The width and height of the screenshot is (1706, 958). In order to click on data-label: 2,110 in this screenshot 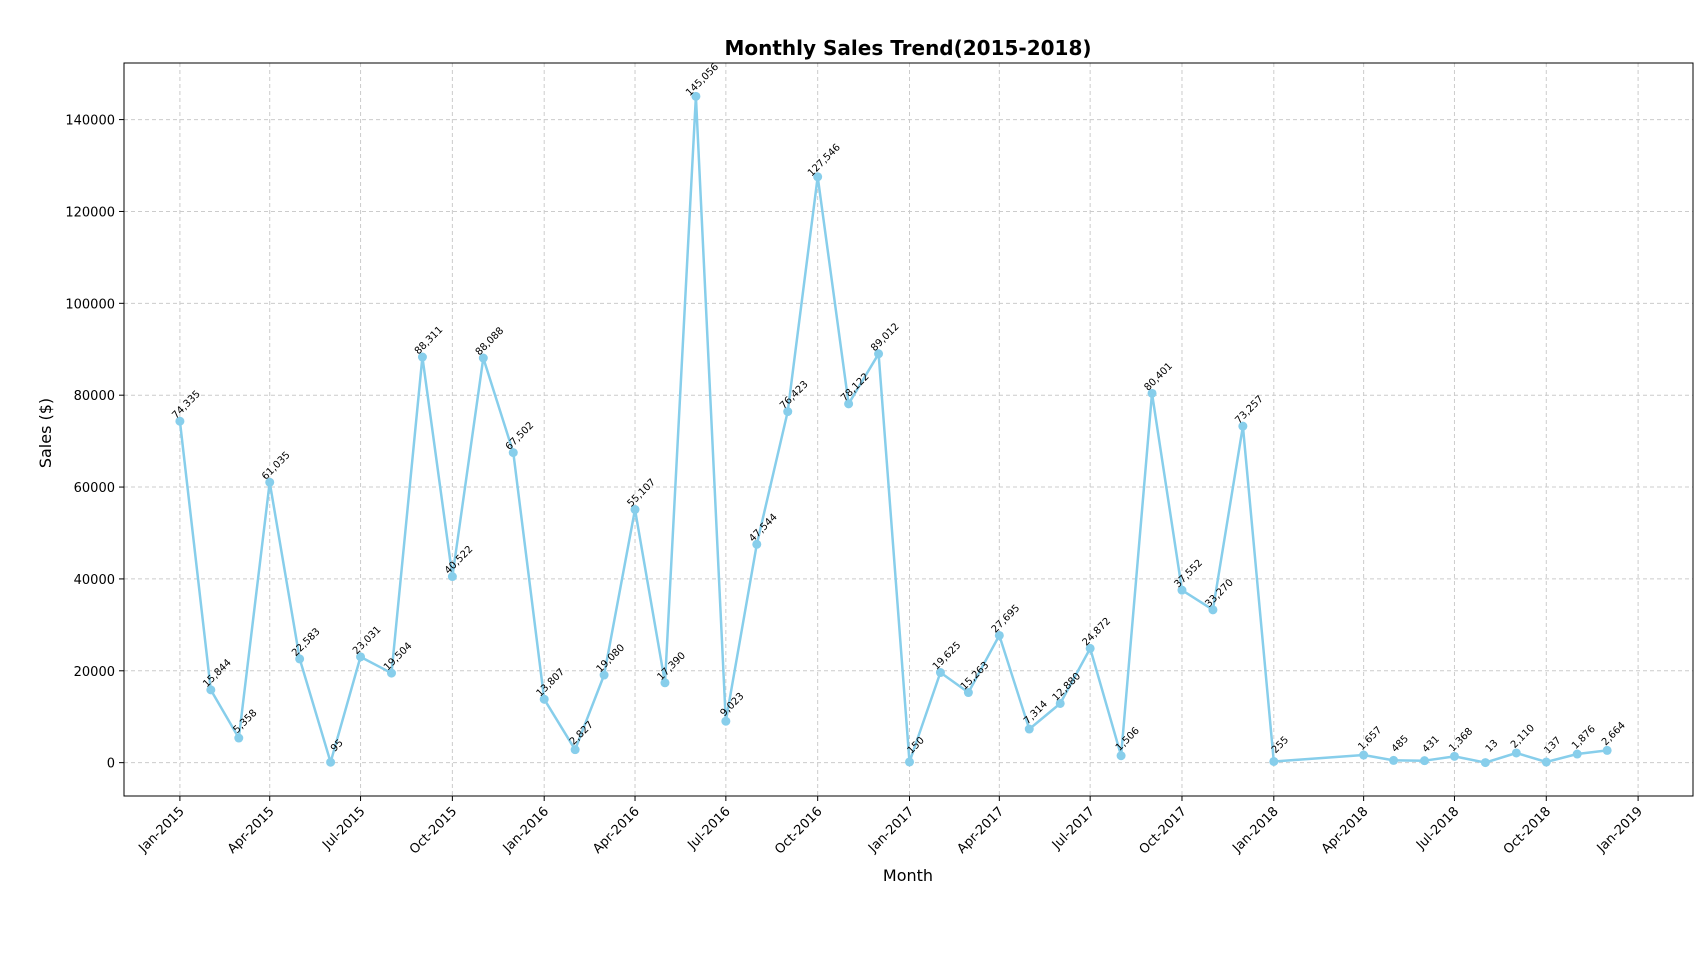, I will do `click(1523, 737)`.